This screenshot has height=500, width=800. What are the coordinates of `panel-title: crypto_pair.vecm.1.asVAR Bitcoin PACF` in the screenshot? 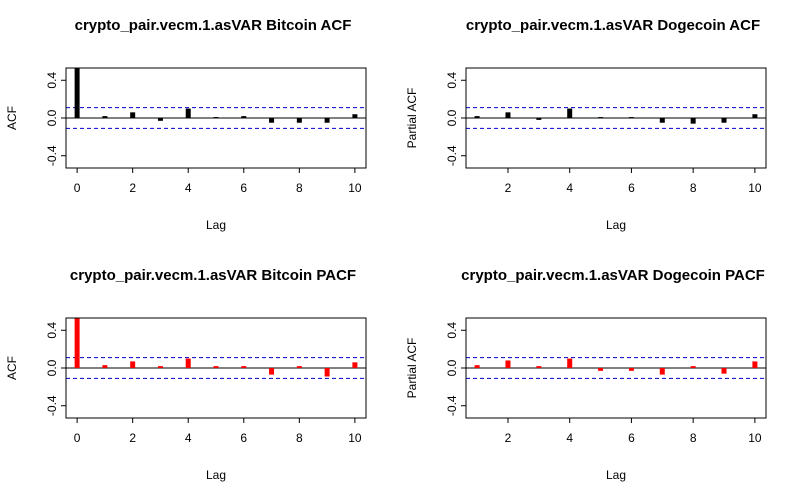 It's located at (213, 275).